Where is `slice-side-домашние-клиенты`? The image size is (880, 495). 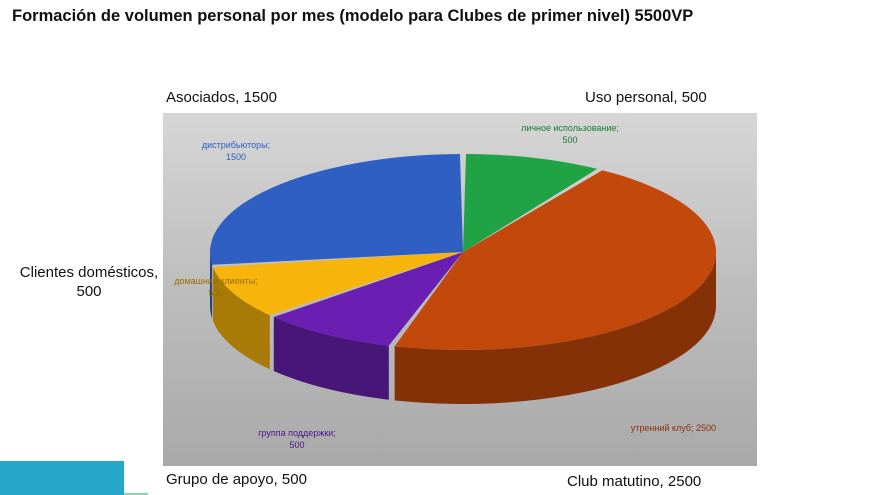 slice-side-домашние-клиенты is located at coordinates (241, 318).